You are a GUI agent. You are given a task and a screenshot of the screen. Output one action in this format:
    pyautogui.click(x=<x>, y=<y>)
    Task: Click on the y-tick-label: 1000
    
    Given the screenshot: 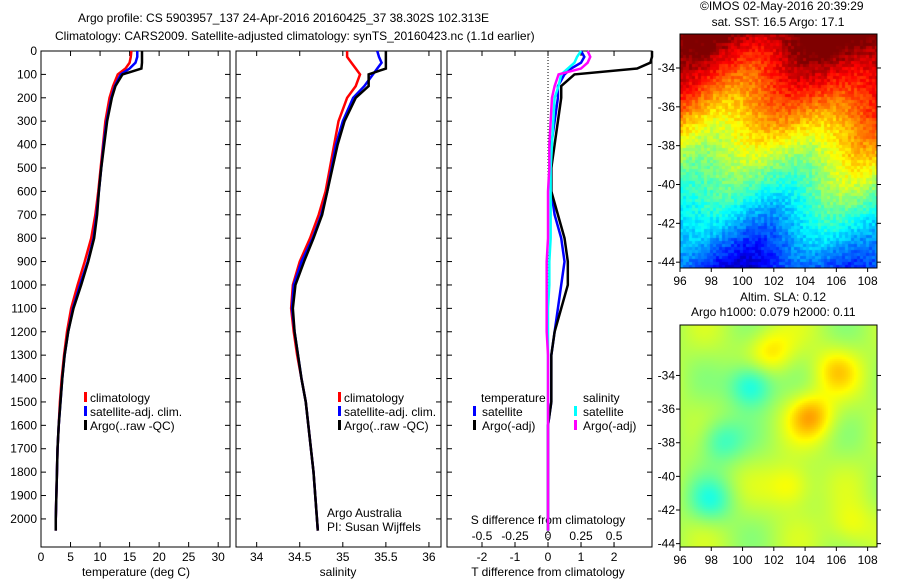 What is the action you would take?
    pyautogui.click(x=23, y=285)
    